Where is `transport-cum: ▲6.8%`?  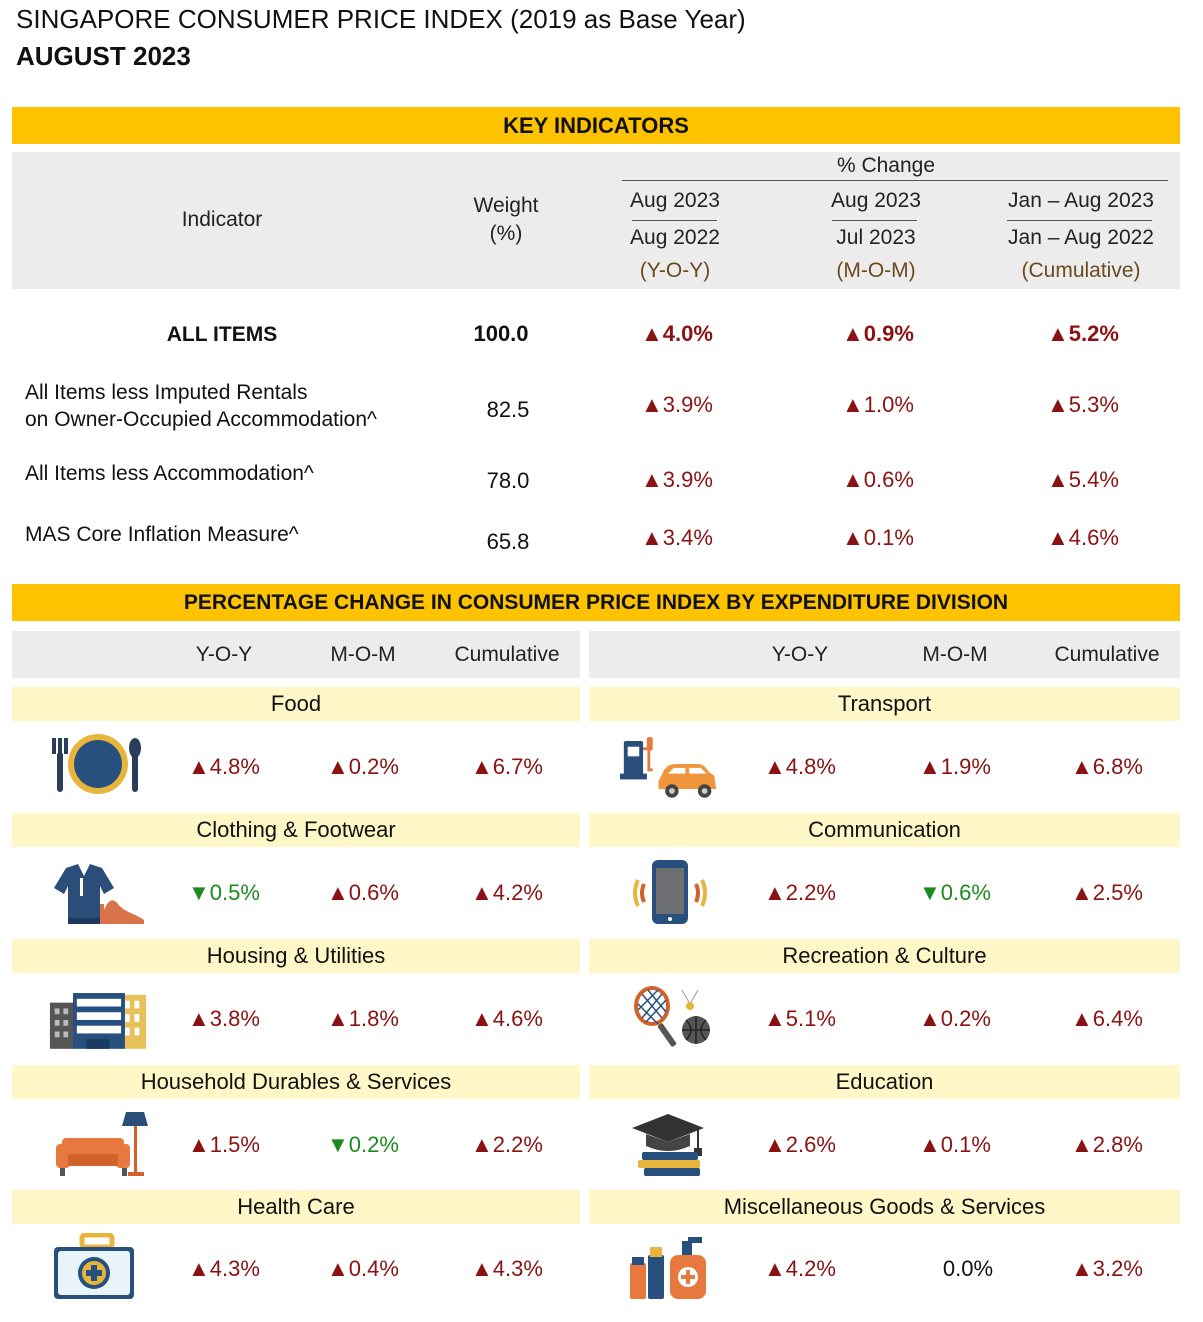
transport-cum: ▲6.8% is located at coordinates (1107, 766).